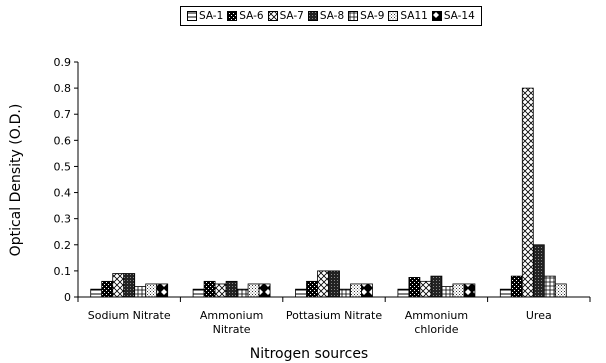 This screenshot has height=363, width=606. I want to click on y-tick-label: 0.7, so click(63, 114).